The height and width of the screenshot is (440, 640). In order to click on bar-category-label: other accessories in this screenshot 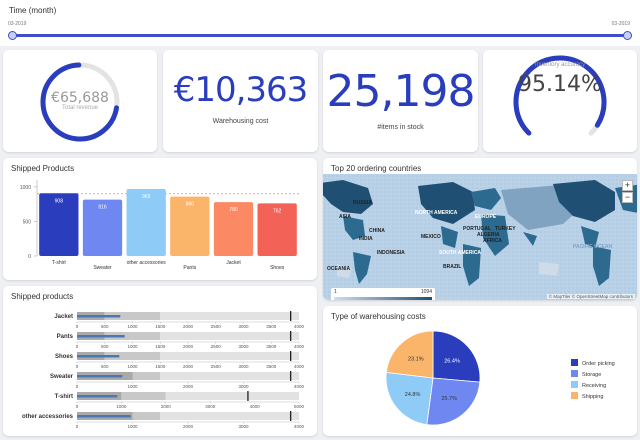, I will do `click(147, 263)`.